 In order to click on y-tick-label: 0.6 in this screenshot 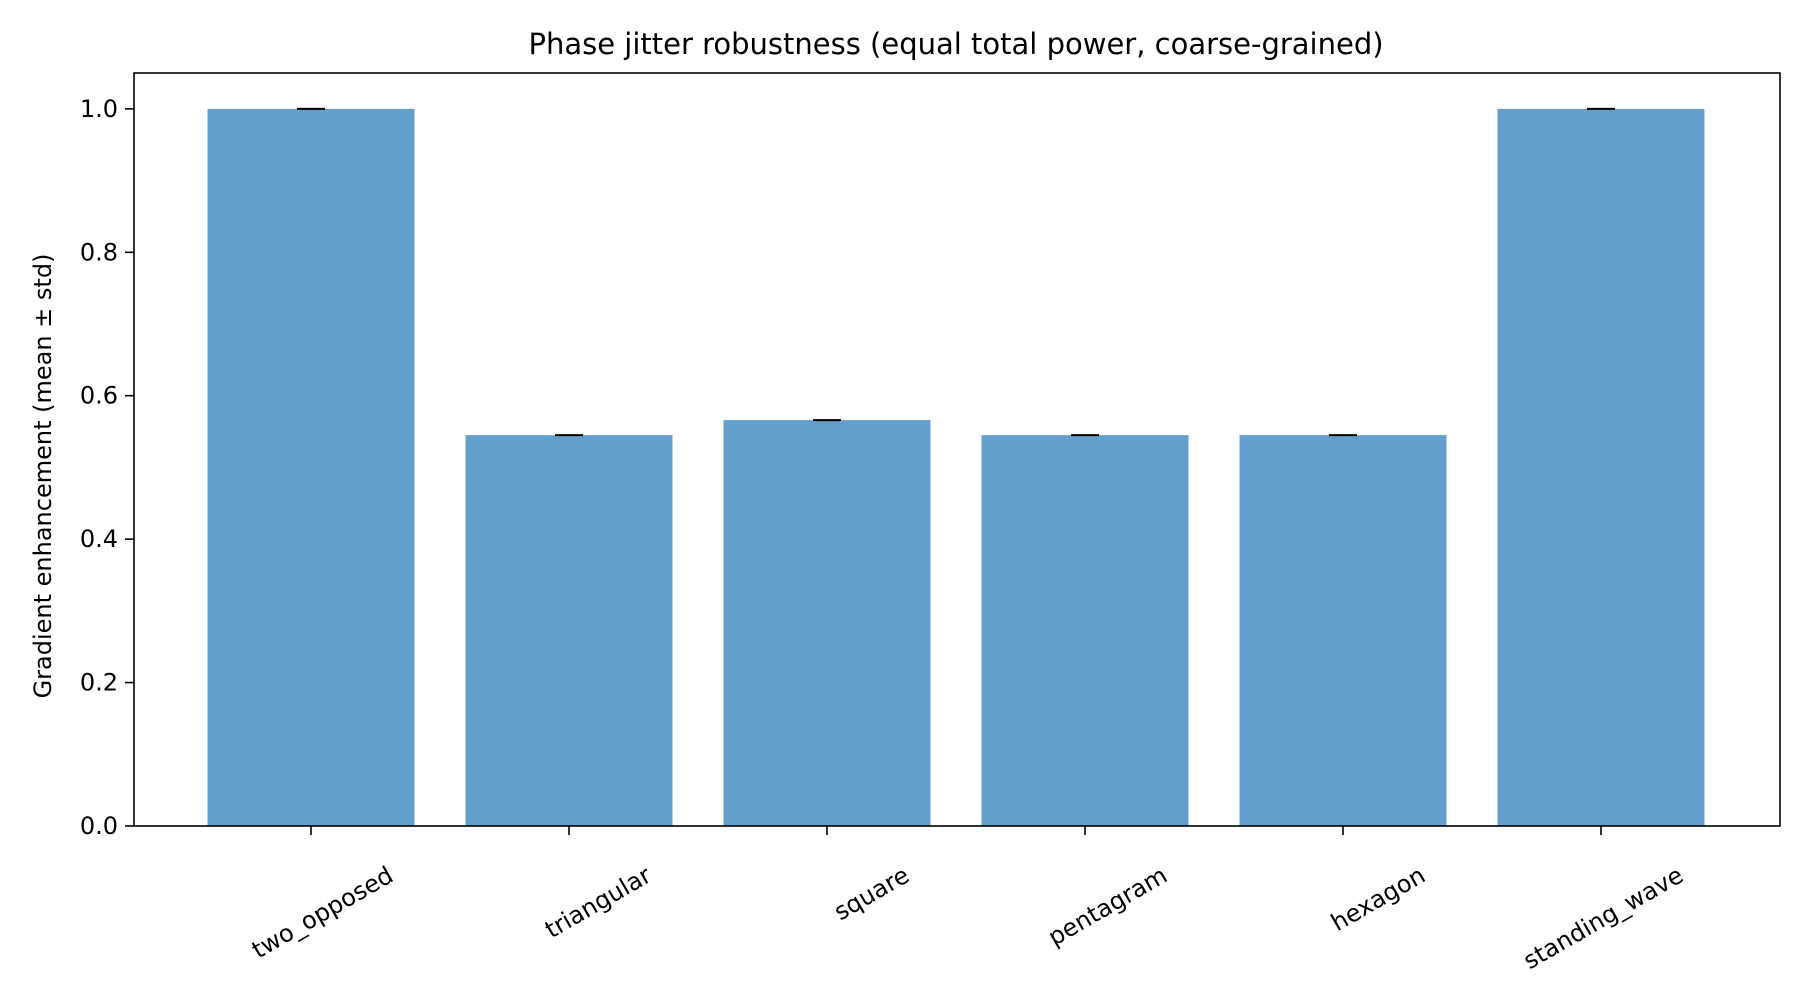, I will do `click(99, 396)`.